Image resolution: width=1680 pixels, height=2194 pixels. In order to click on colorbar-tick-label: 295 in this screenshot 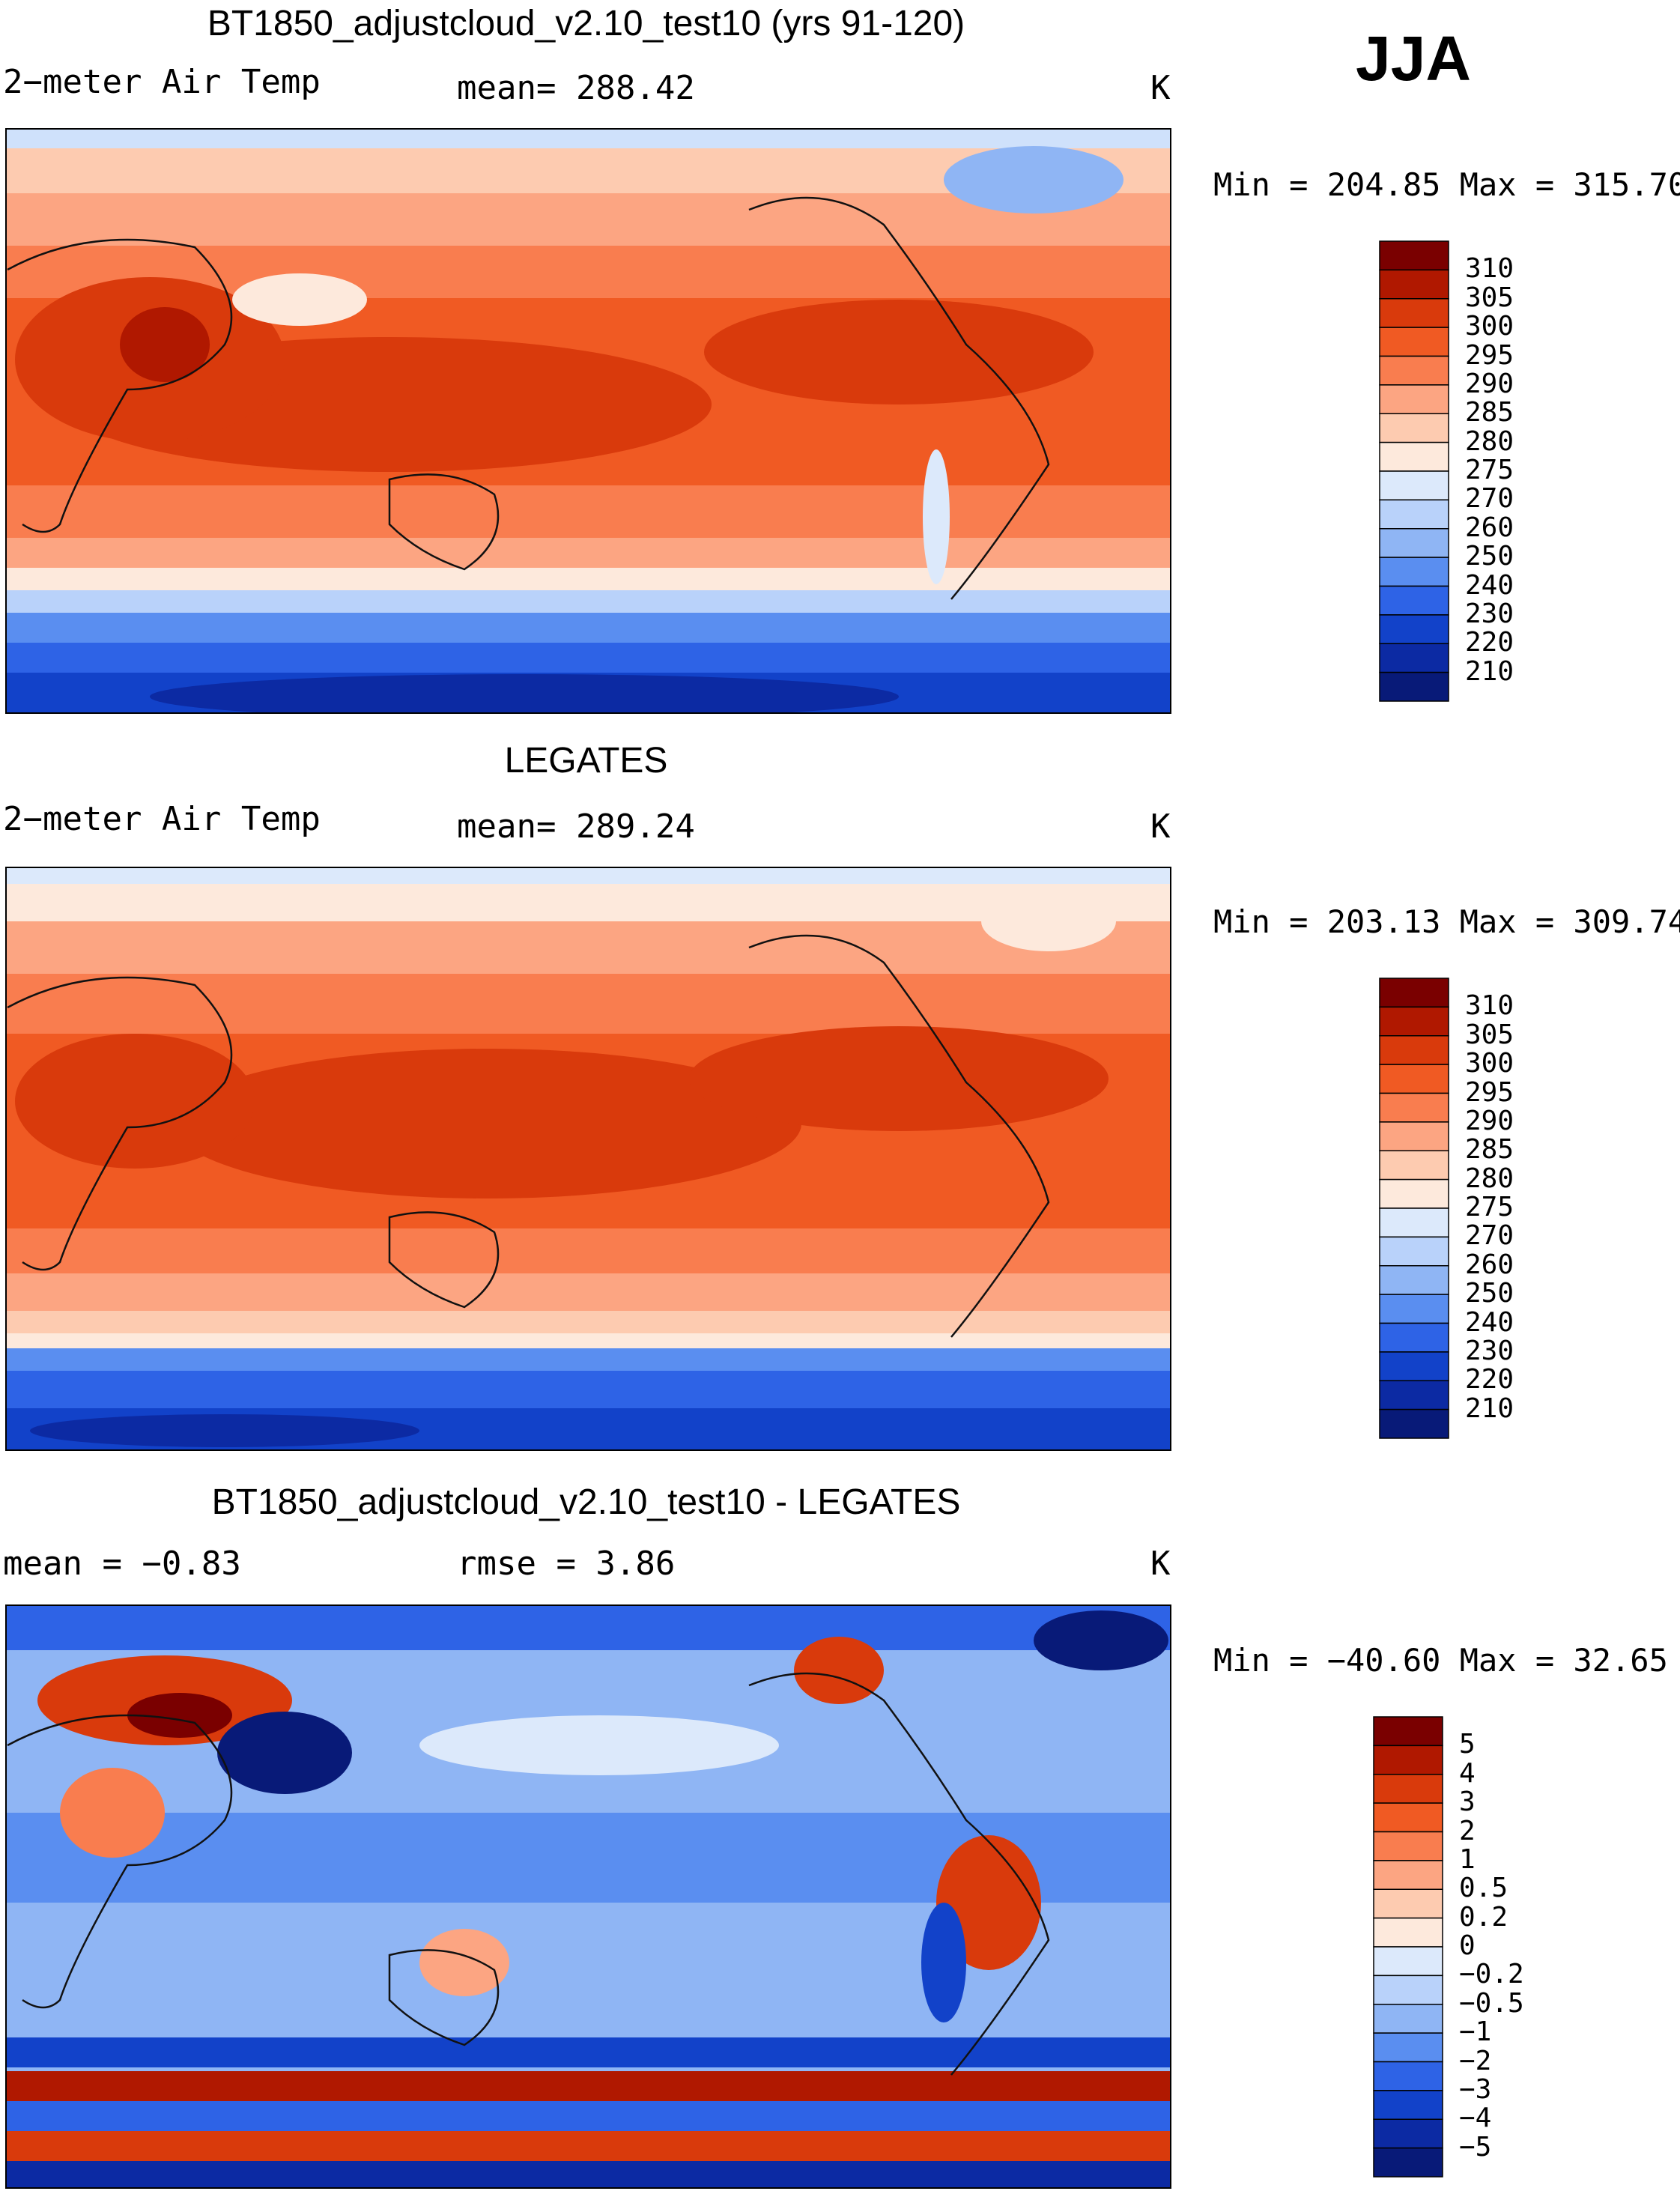, I will do `click(1489, 355)`.